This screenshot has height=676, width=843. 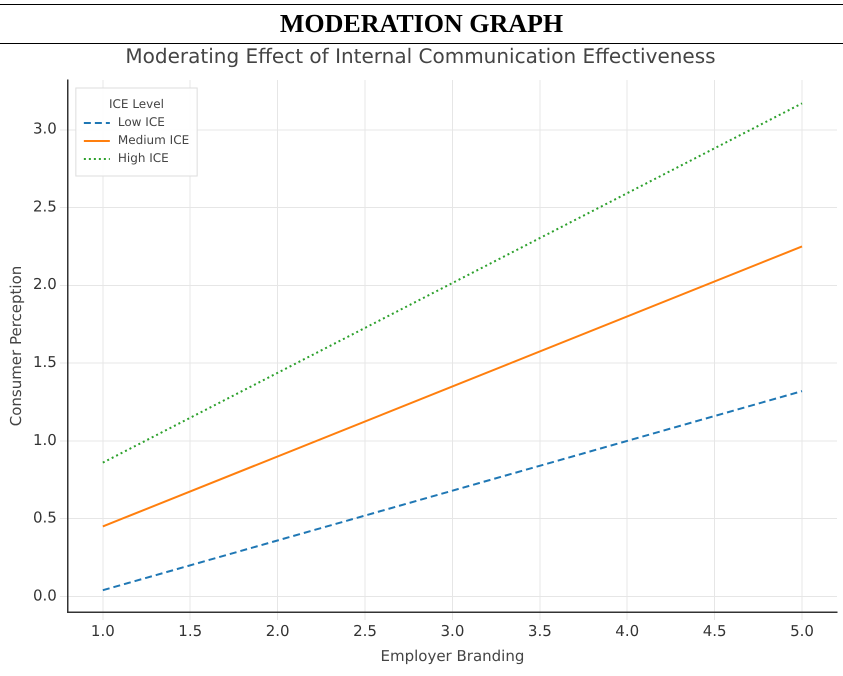 What do you see at coordinates (44, 206) in the screenshot?
I see `y-tick-label: 2.5` at bounding box center [44, 206].